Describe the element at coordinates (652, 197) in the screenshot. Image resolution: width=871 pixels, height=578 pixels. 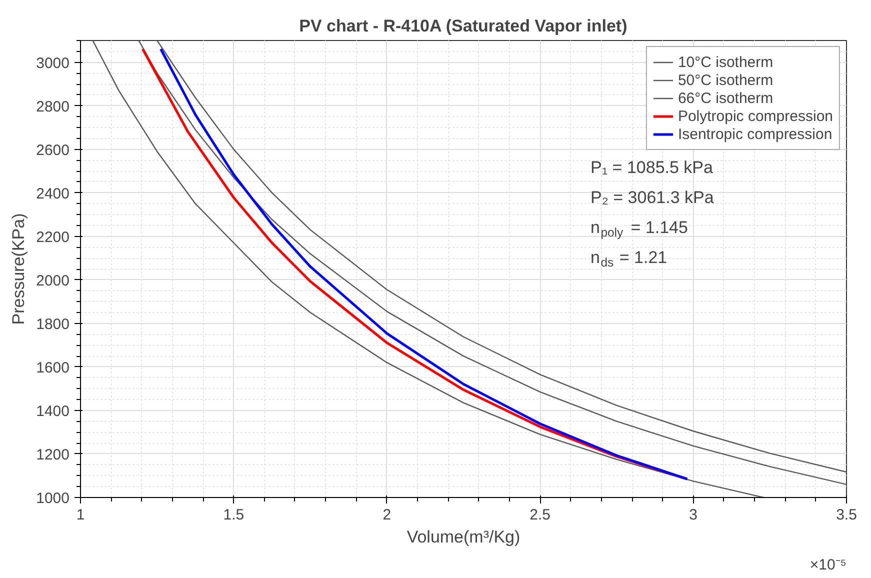
I see `annotation: P₂ = 3061.3 kPa` at that location.